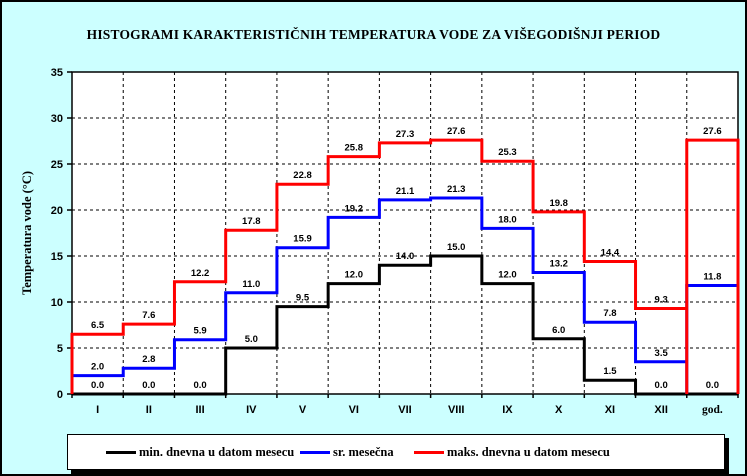 The image size is (747, 476). I want to click on svg-text: 12.2, so click(200, 273).